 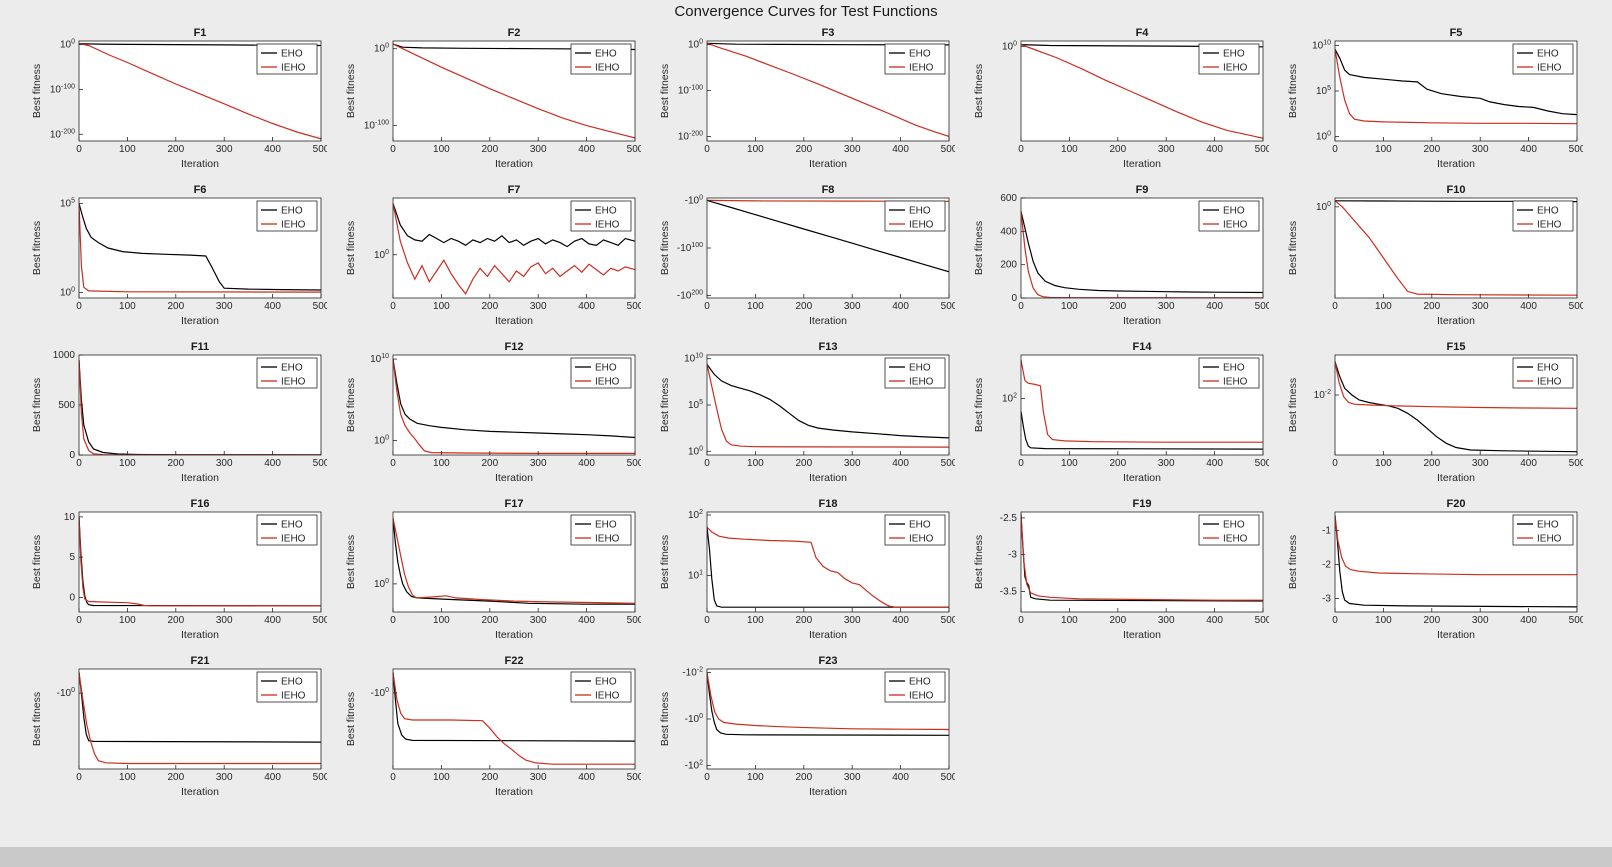 What do you see at coordinates (72, 557) in the screenshot?
I see `y-tick-label: 5` at bounding box center [72, 557].